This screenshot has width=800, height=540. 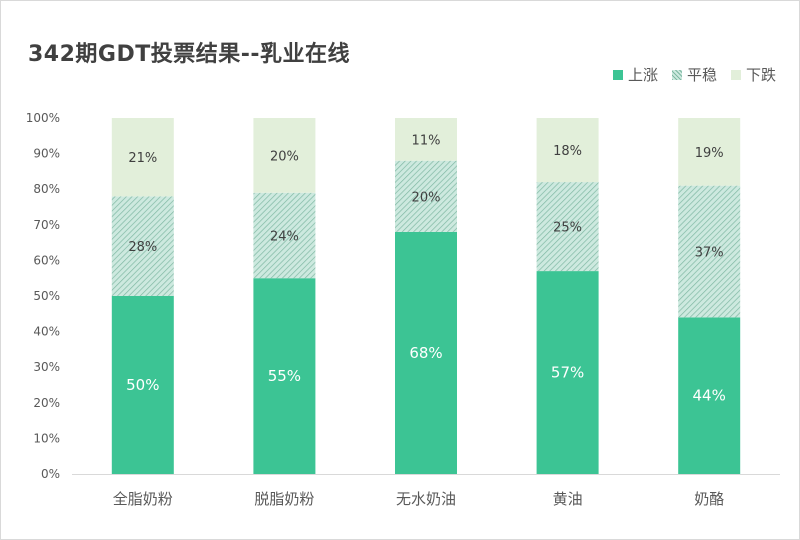 What do you see at coordinates (617, 74) in the screenshot?
I see `legend-swatch-up` at bounding box center [617, 74].